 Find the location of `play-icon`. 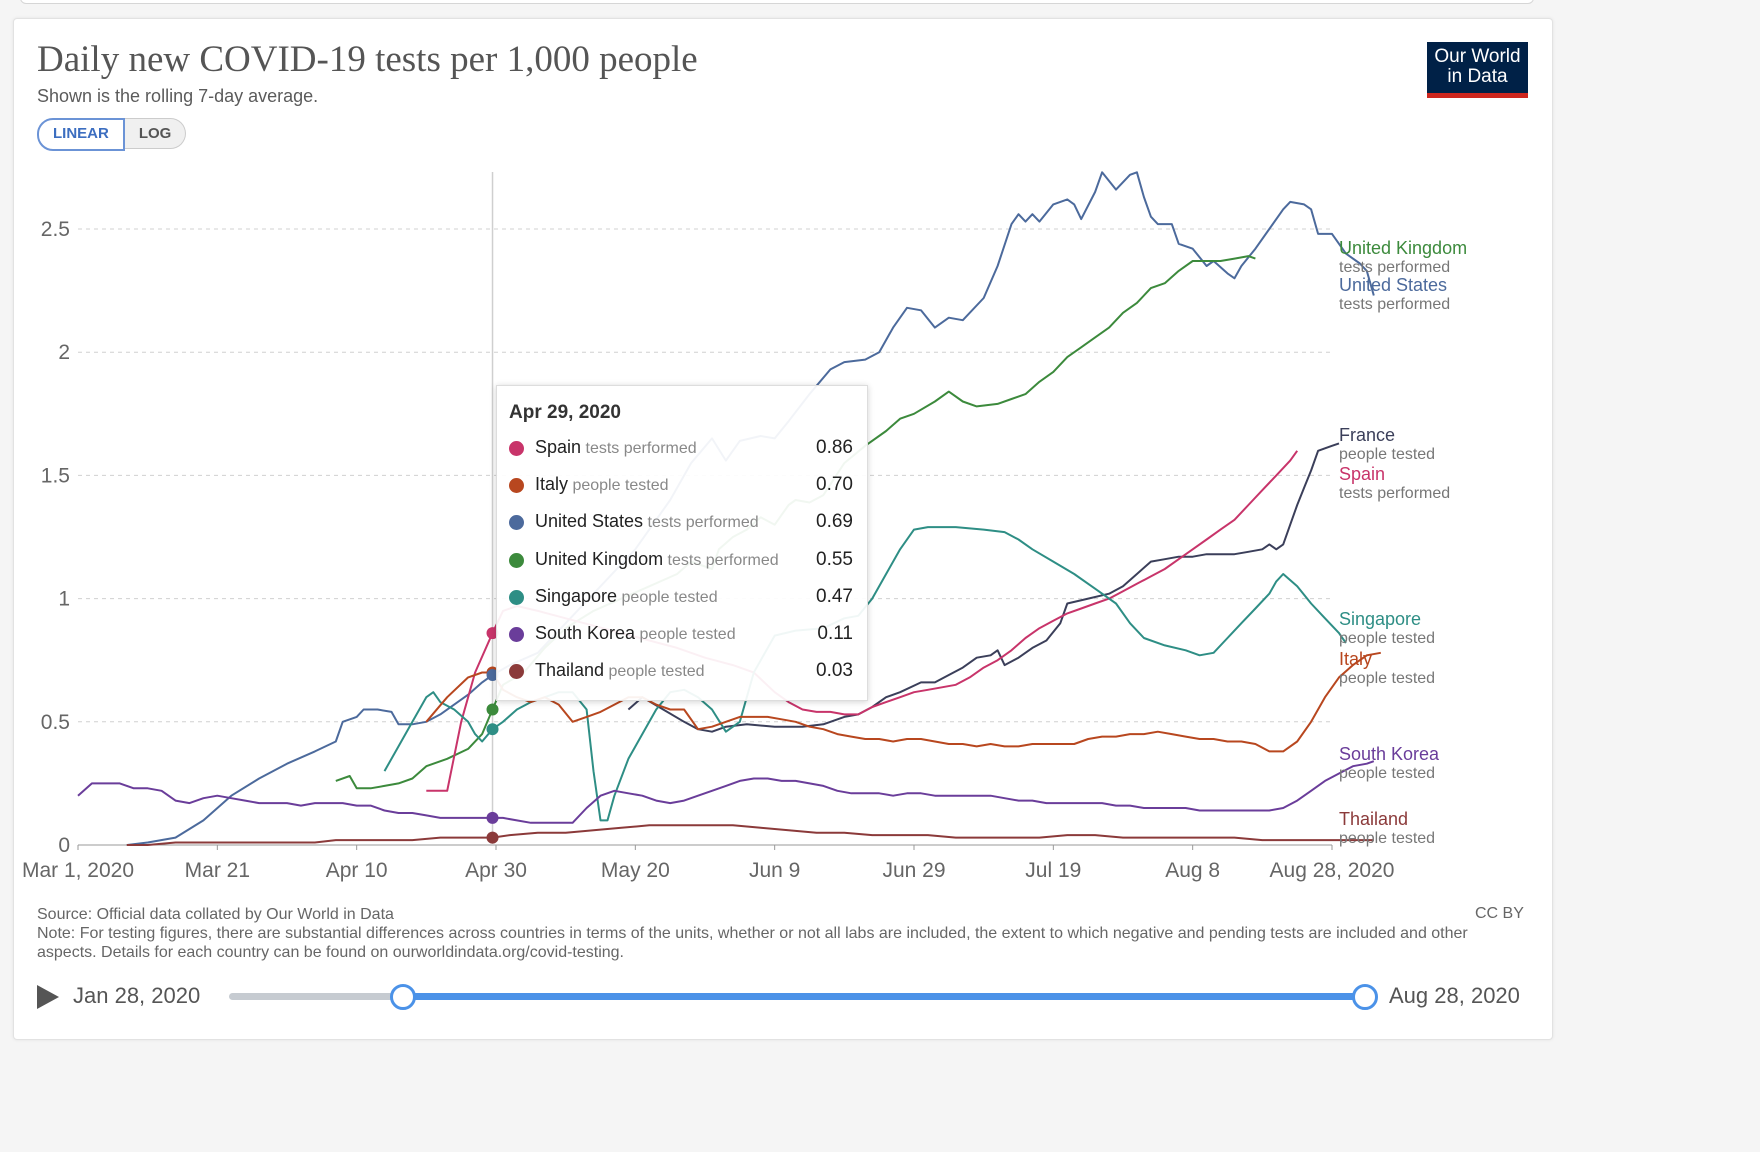

play-icon is located at coordinates (48, 997).